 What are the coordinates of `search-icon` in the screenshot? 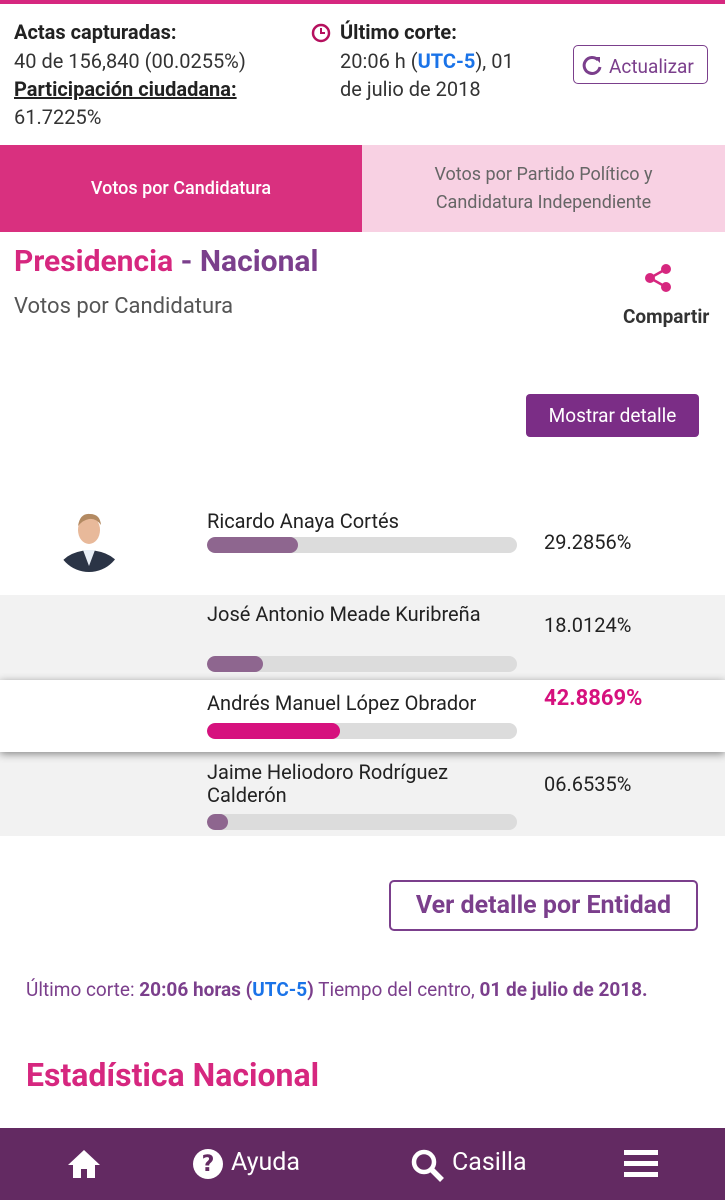 It's located at (428, 1165).